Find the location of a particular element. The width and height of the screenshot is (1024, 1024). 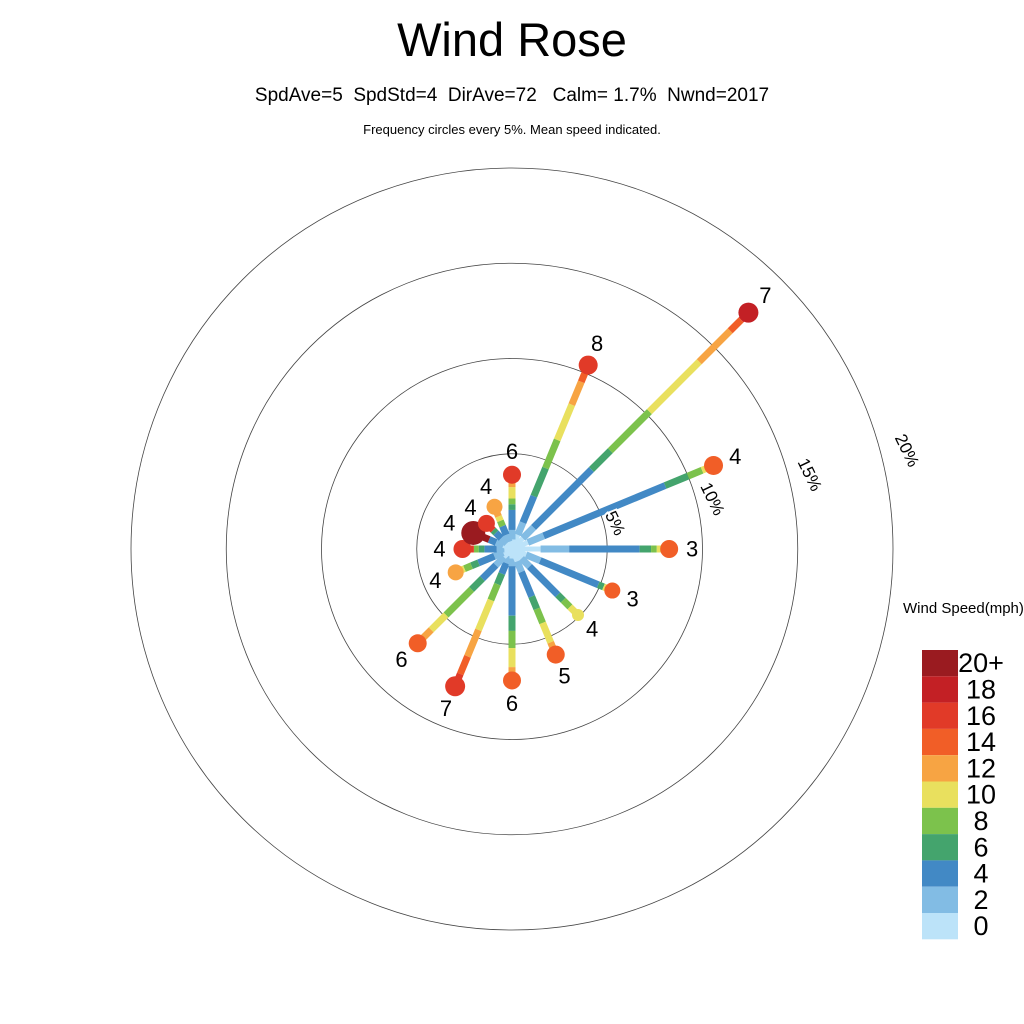

spoke-segment-SSW-bin6 is located at coordinates (500, 579).